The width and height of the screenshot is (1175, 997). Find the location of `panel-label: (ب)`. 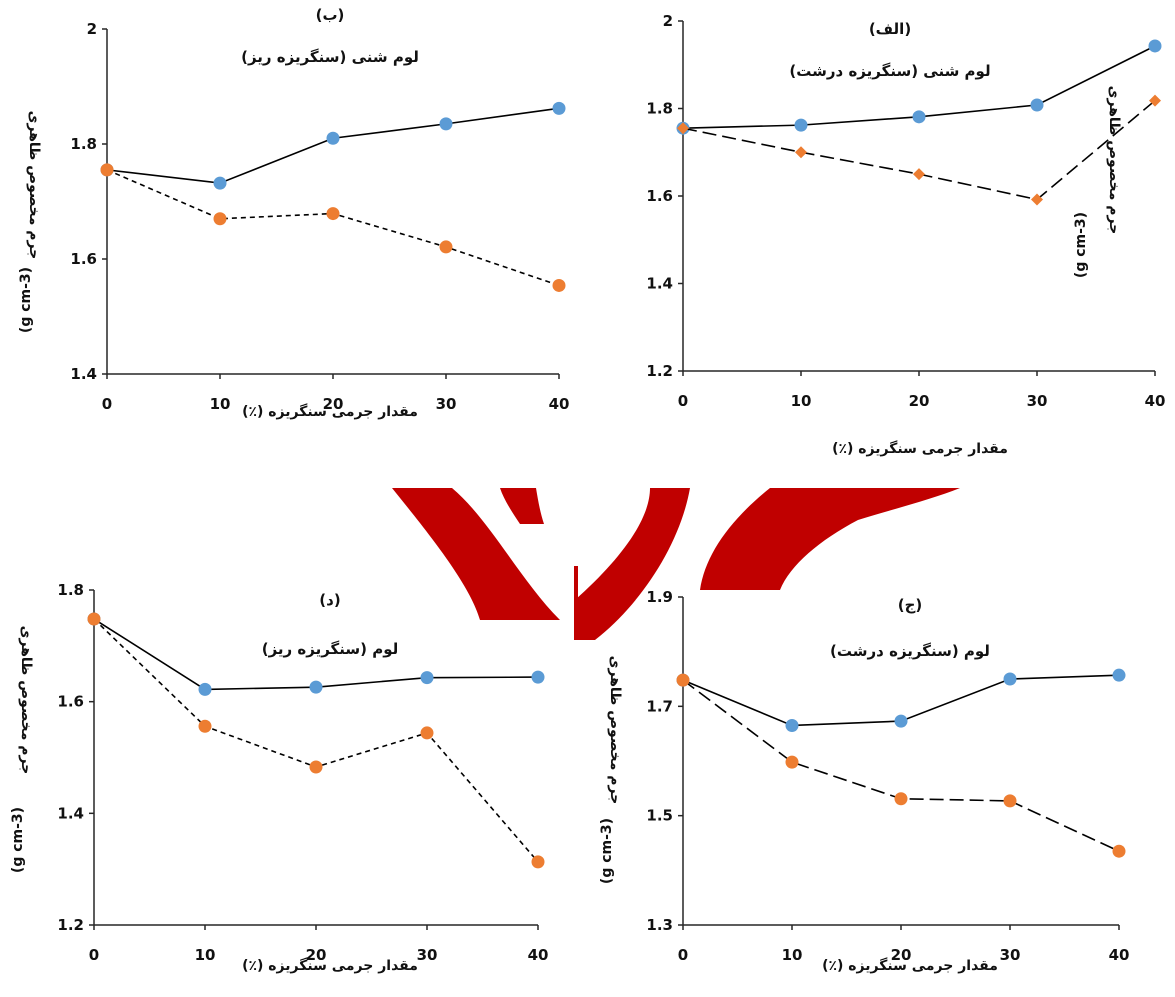

panel-label: (ب) is located at coordinates (330, 15).